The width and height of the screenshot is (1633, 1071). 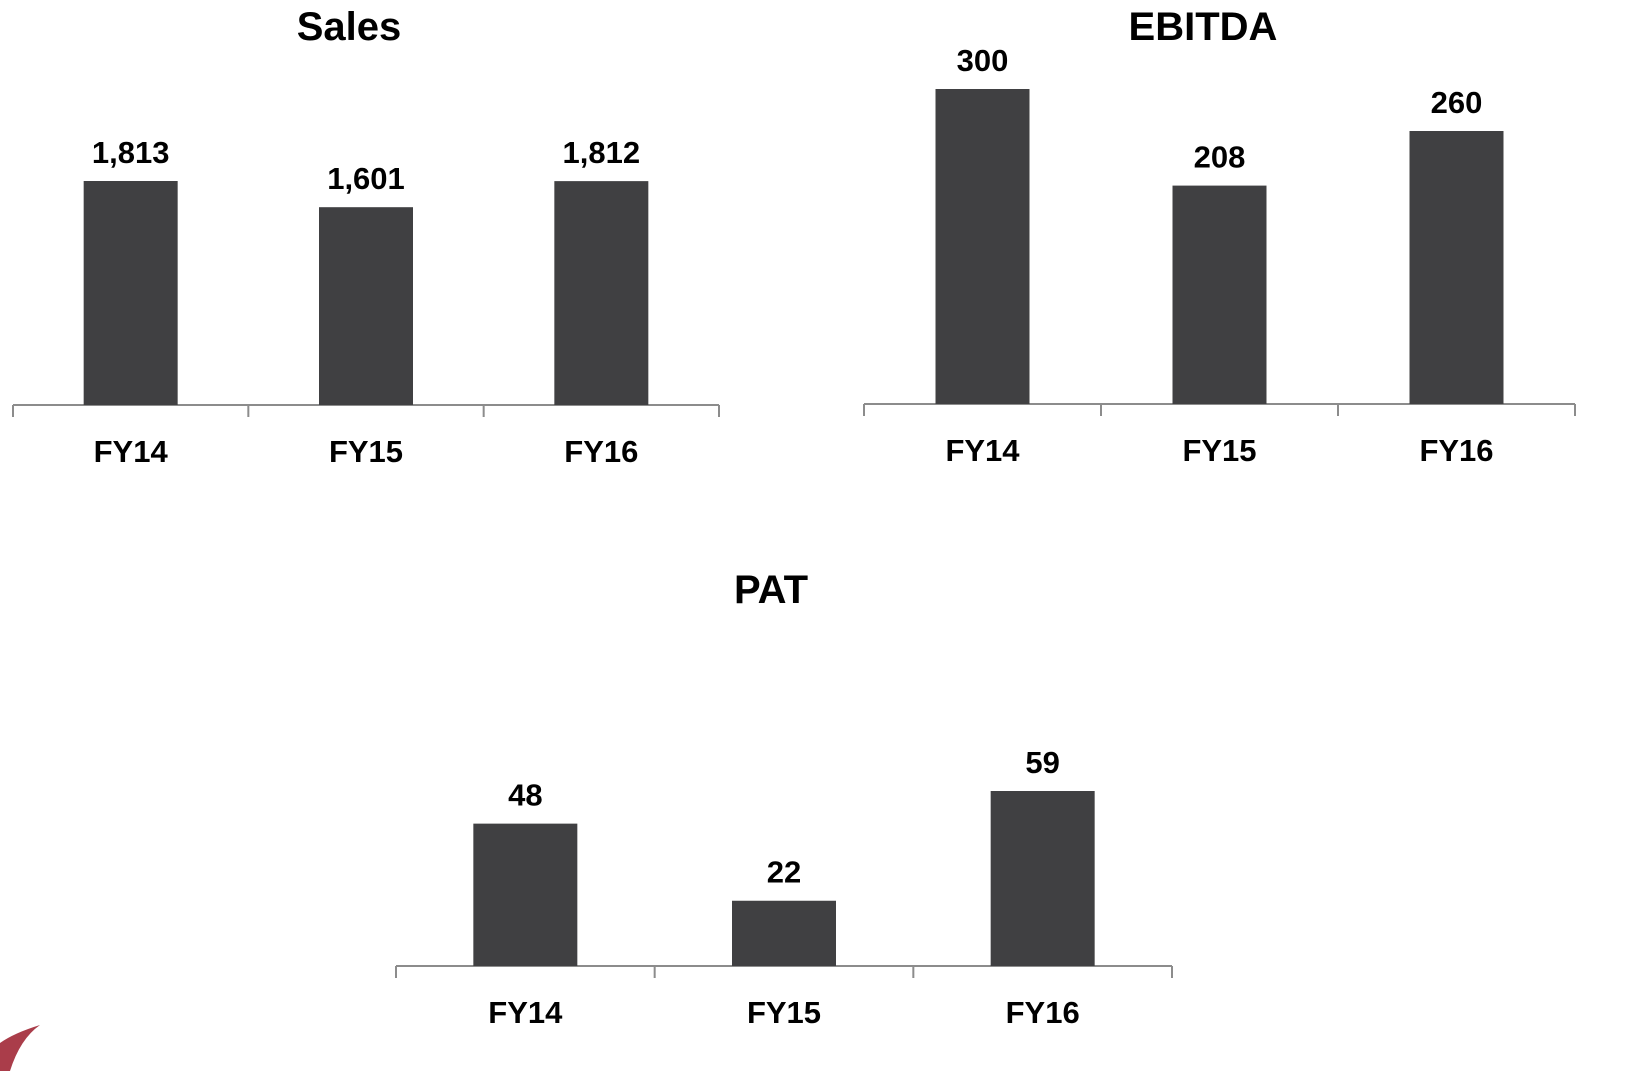 What do you see at coordinates (131, 152) in the screenshot?
I see `sales-value-label: 1,813` at bounding box center [131, 152].